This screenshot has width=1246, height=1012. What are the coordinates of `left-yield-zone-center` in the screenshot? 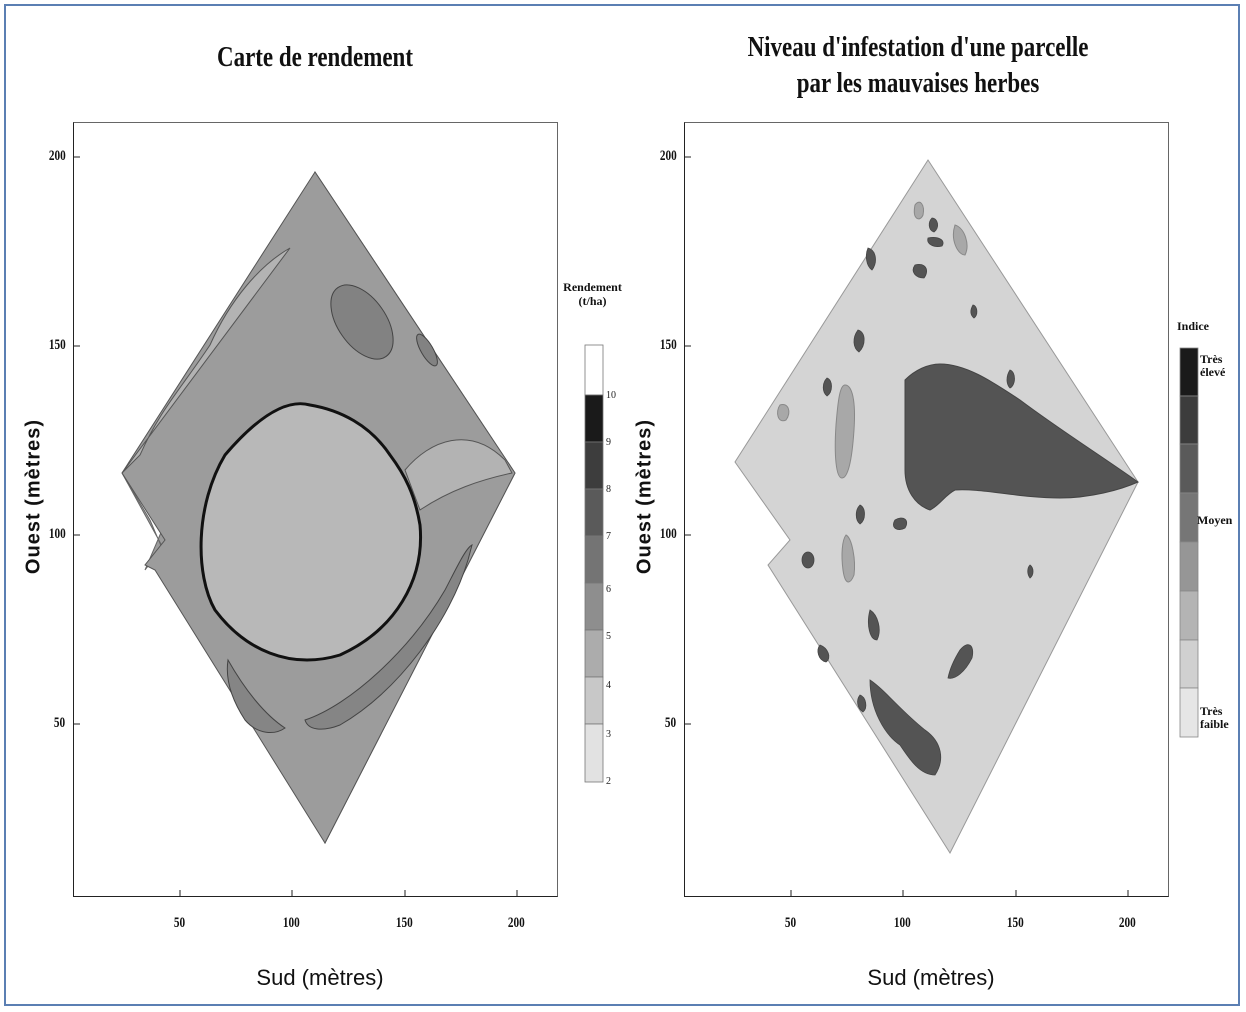 It's located at (311, 532).